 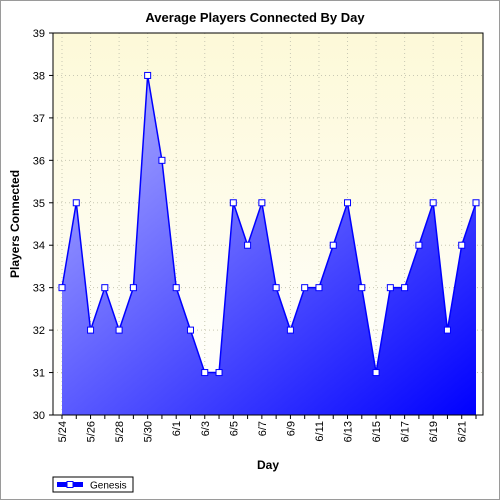 I want to click on x-tick-label: 6/3, so click(x=206, y=428).